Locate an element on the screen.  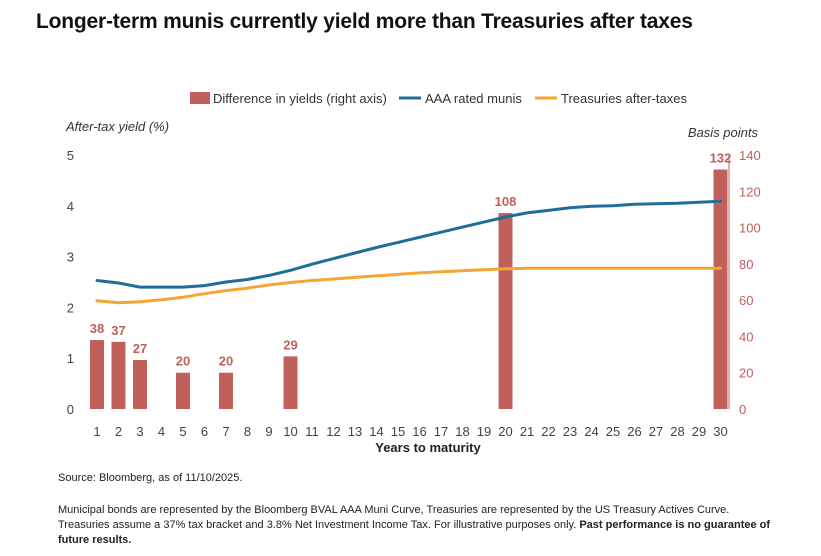
legend-label-munis: AAA rated munis is located at coordinates (473, 98).